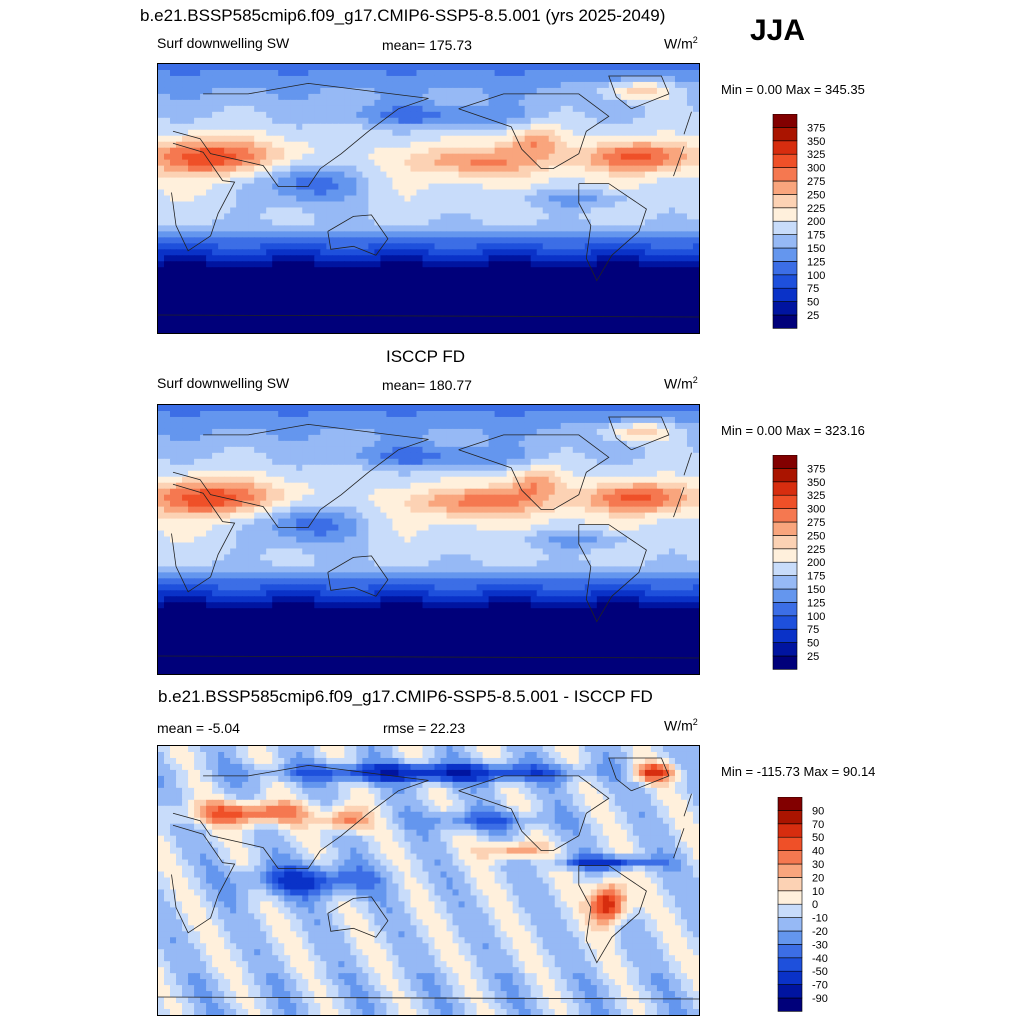 The width and height of the screenshot is (1024, 1024). What do you see at coordinates (223, 383) in the screenshot?
I see `panel2-variable-label: Surf downwelling SW` at bounding box center [223, 383].